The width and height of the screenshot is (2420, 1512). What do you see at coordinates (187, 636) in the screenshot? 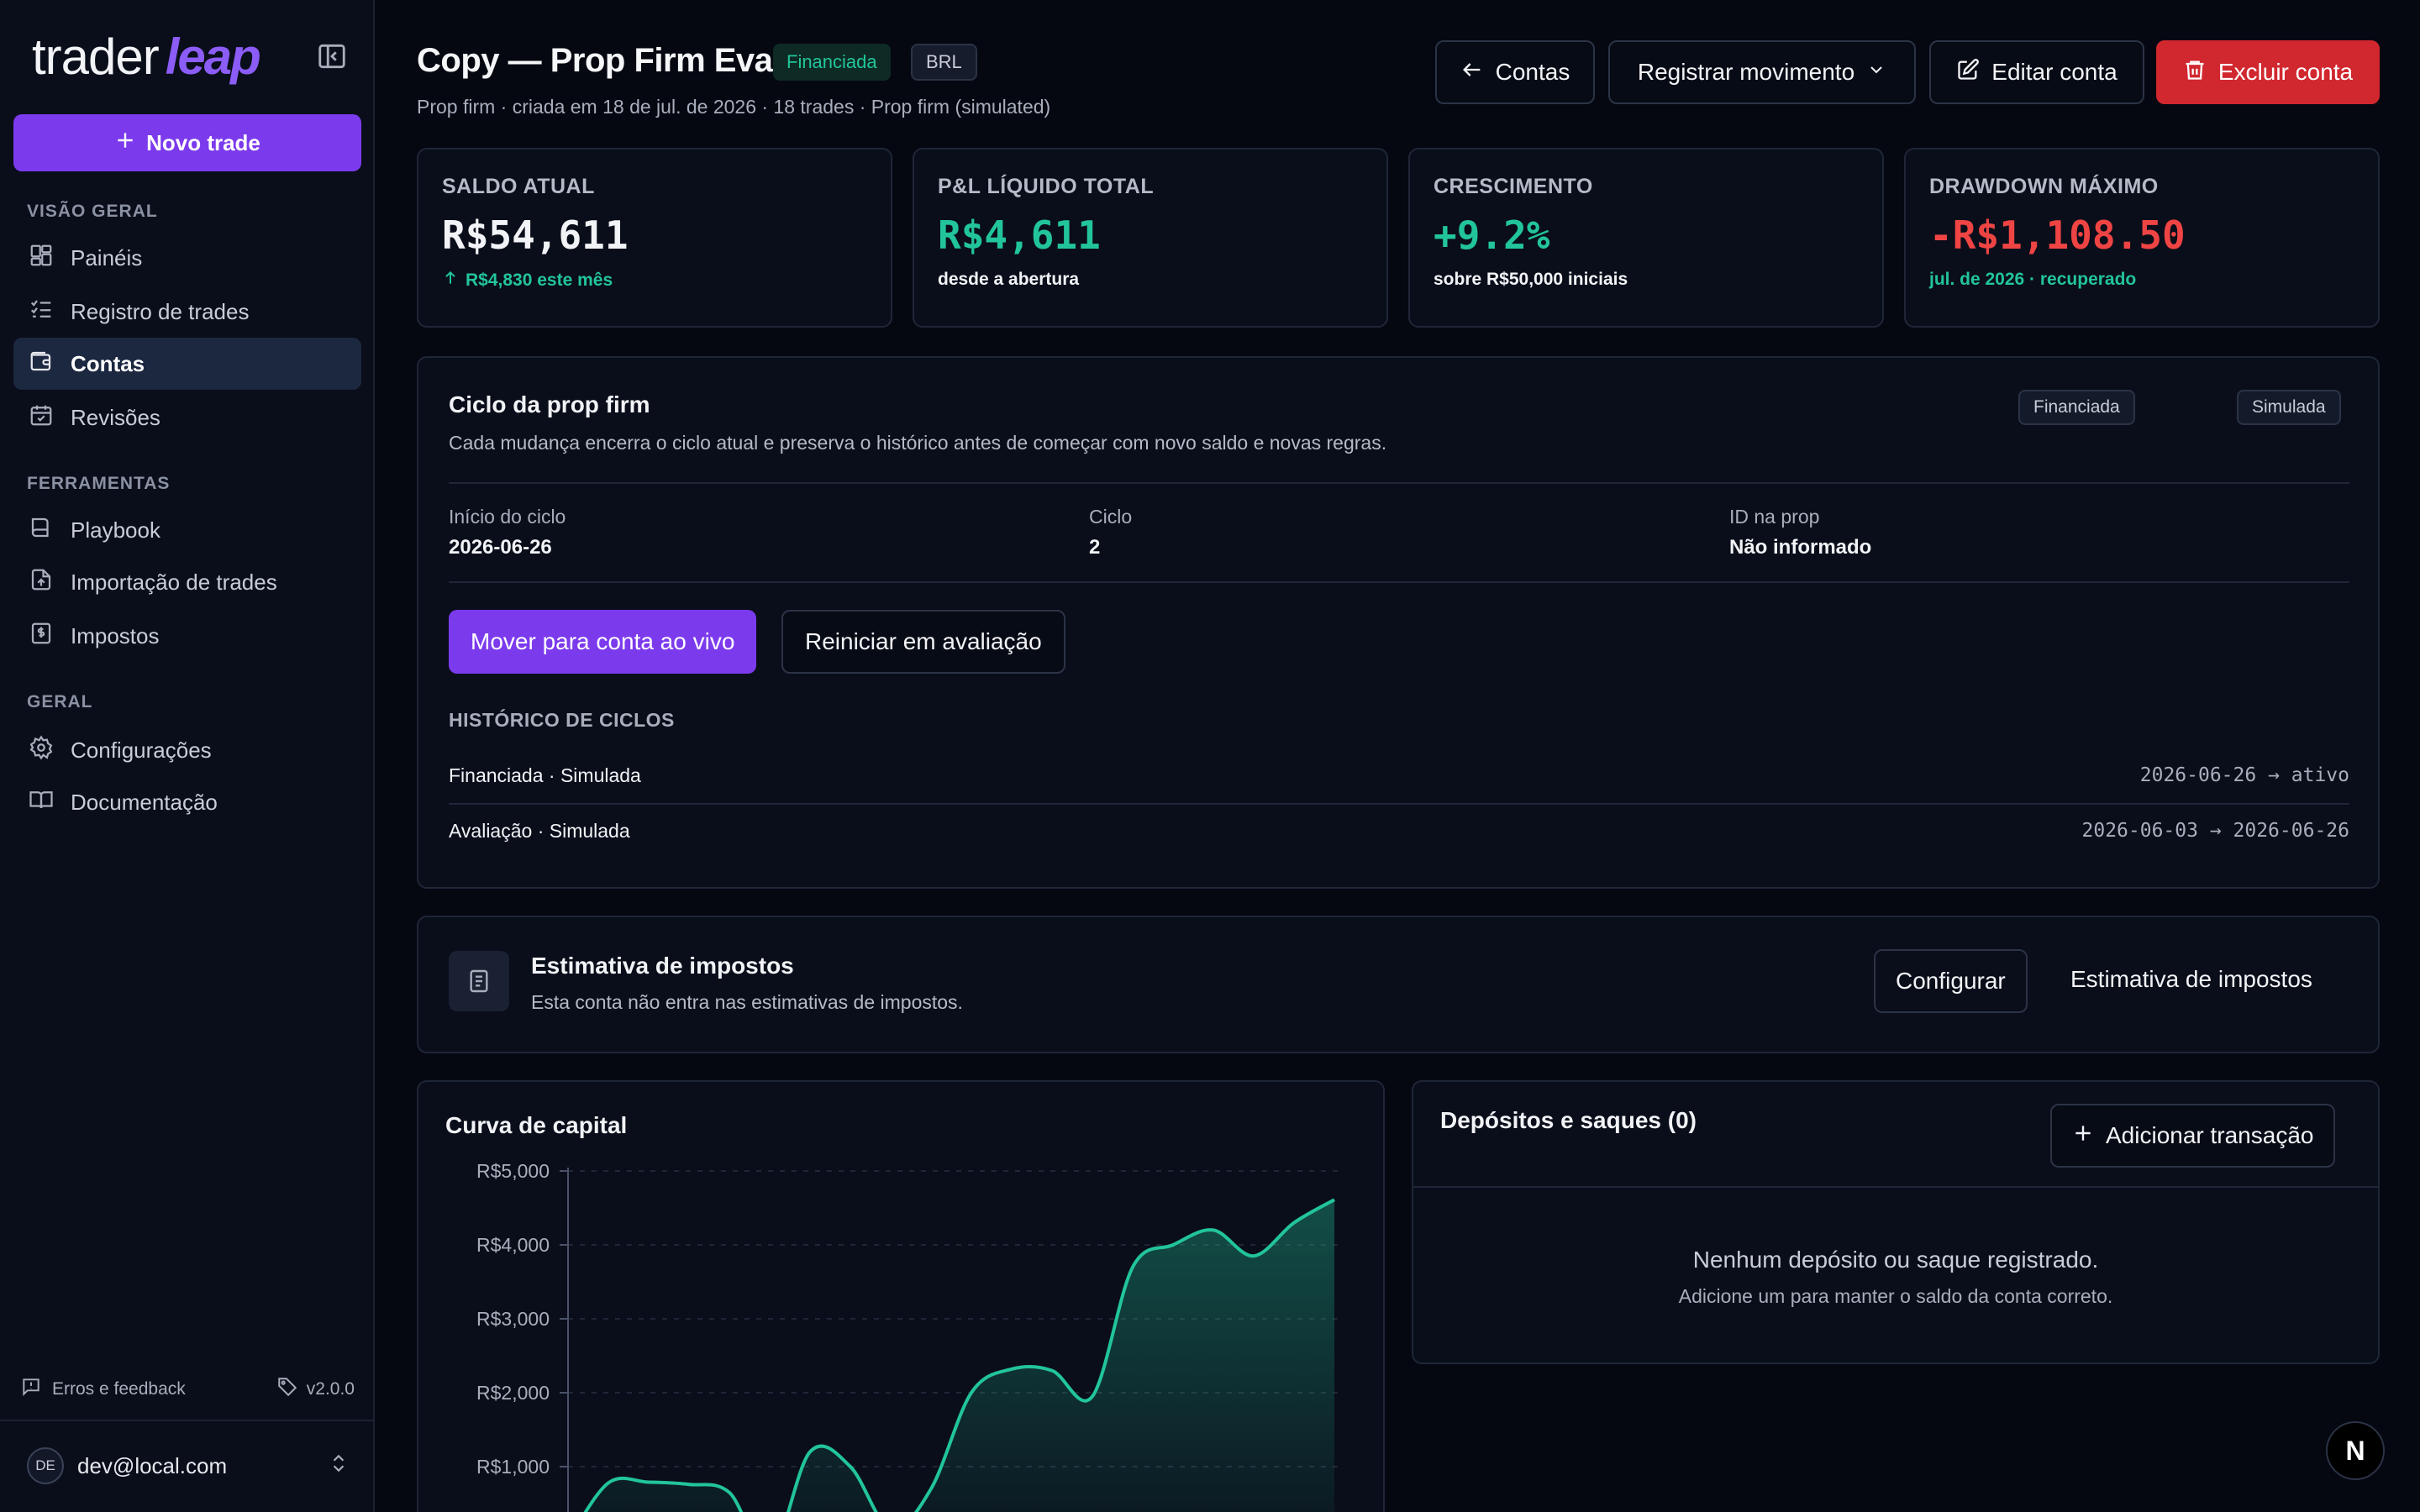
I see `sidebar-item-taxes: Impostos` at bounding box center [187, 636].